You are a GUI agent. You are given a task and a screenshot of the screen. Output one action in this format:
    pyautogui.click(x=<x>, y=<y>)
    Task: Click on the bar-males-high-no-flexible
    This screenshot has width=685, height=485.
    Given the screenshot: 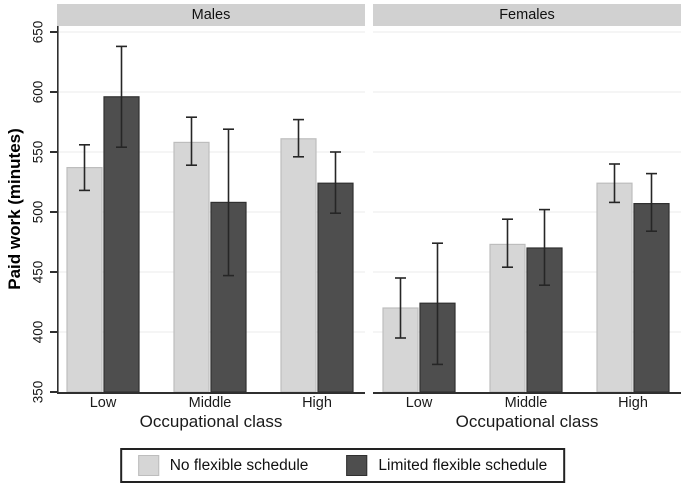 What is the action you would take?
    pyautogui.click(x=298, y=265)
    